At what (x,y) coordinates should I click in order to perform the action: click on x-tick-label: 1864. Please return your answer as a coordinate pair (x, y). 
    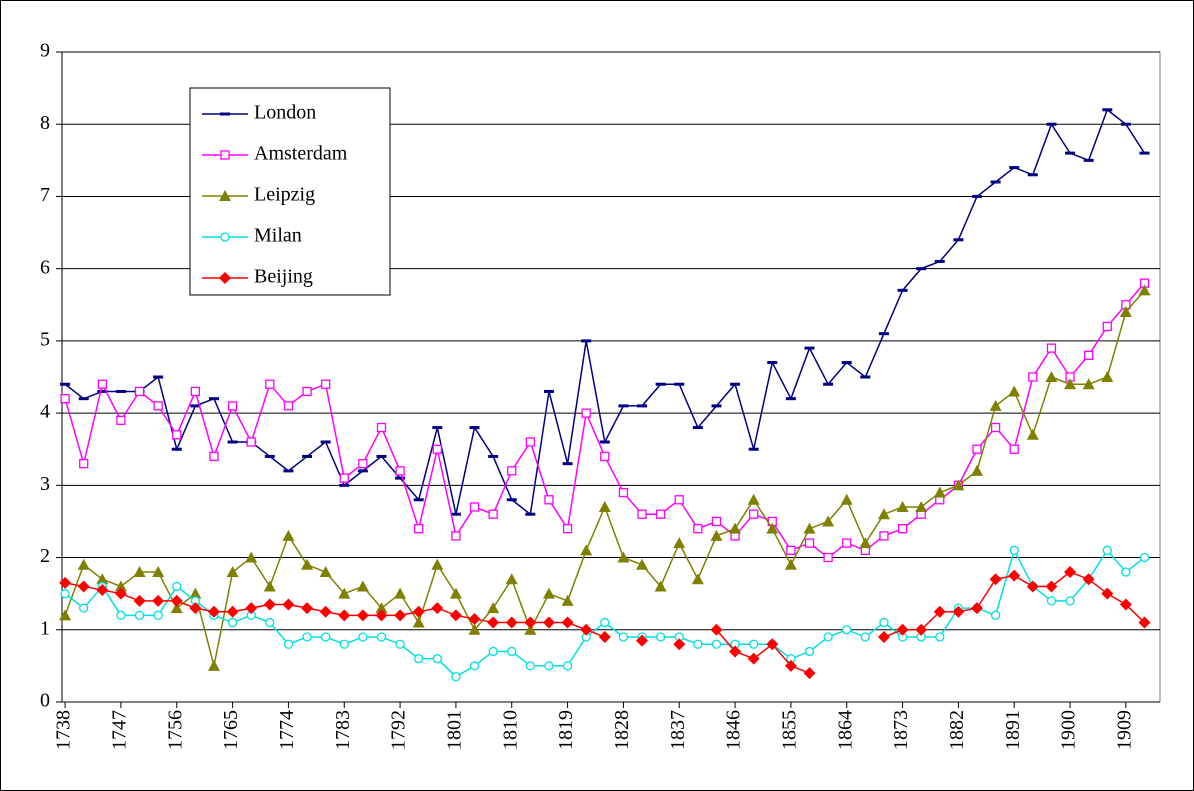
    Looking at the image, I should click on (845, 730).